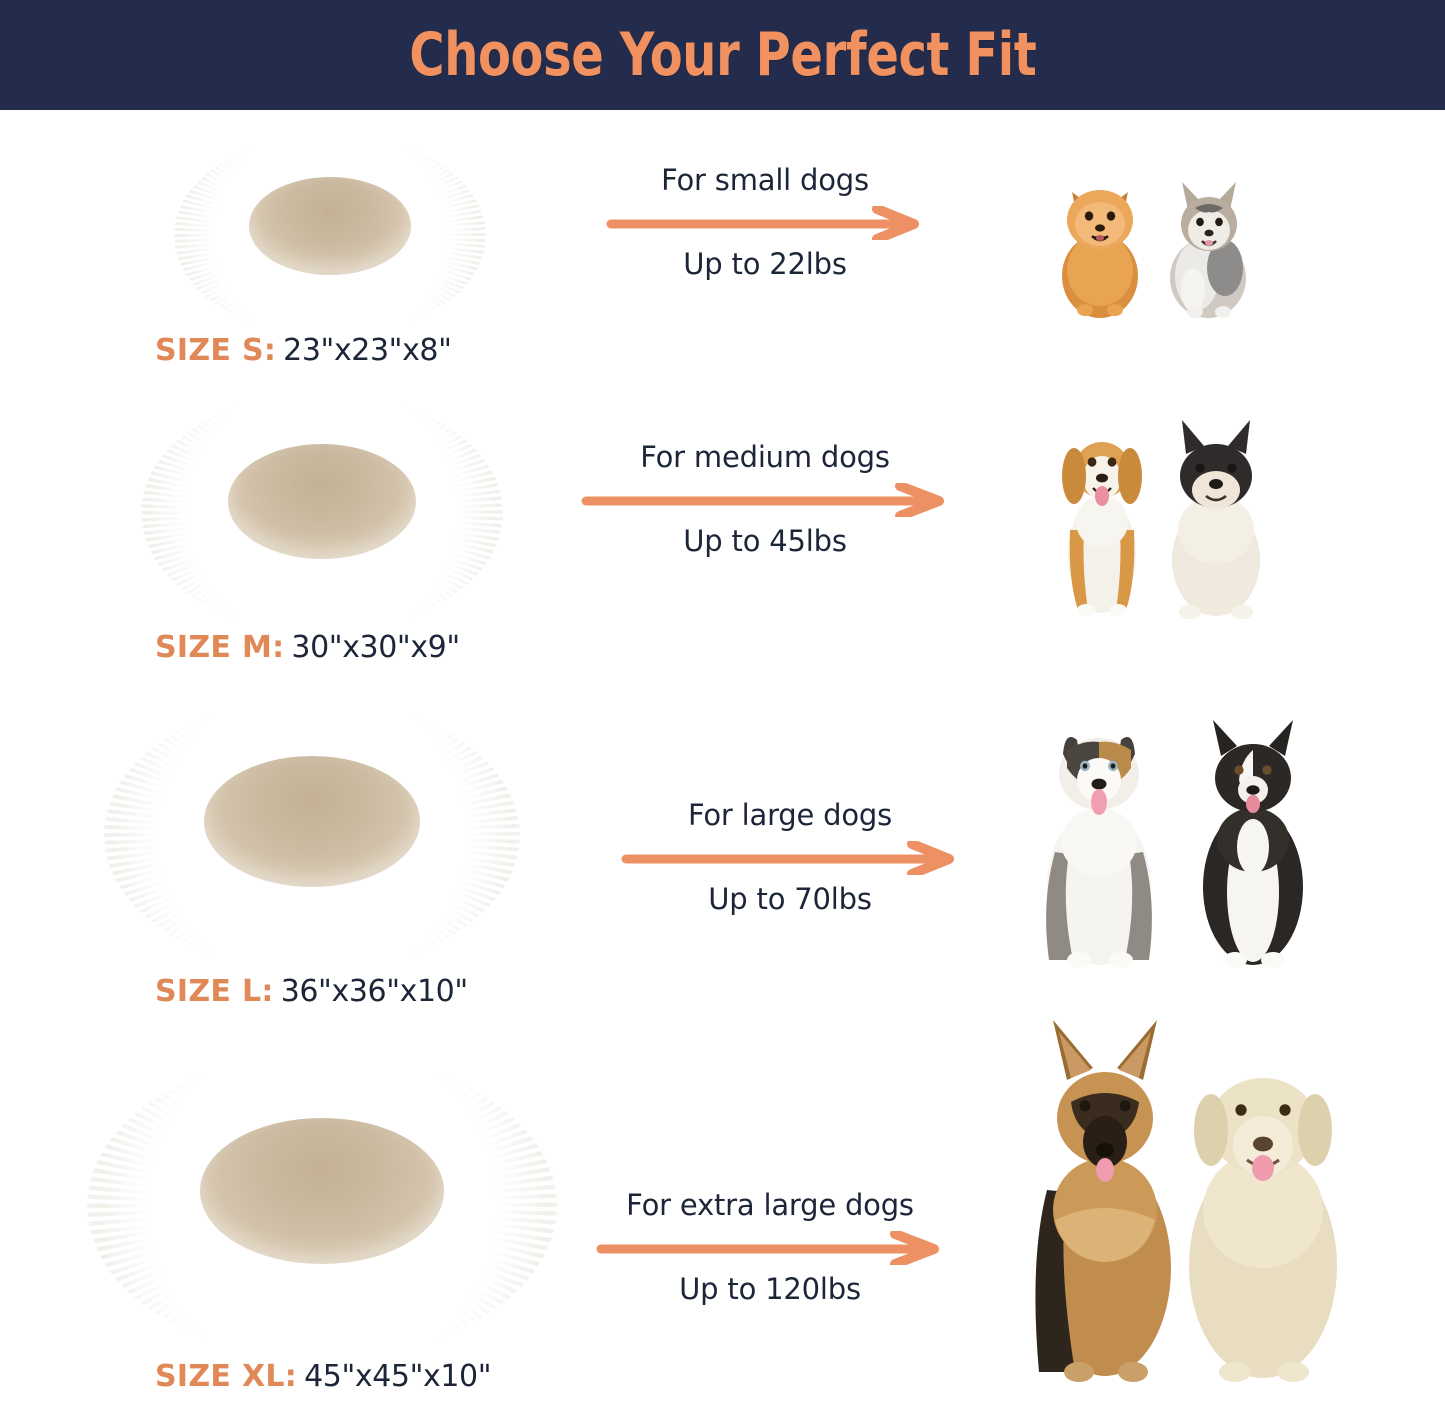 The image size is (1445, 1407). Describe the element at coordinates (367, 350) in the screenshot. I see `size-dimensions-small: 23"x23"x8"` at that location.